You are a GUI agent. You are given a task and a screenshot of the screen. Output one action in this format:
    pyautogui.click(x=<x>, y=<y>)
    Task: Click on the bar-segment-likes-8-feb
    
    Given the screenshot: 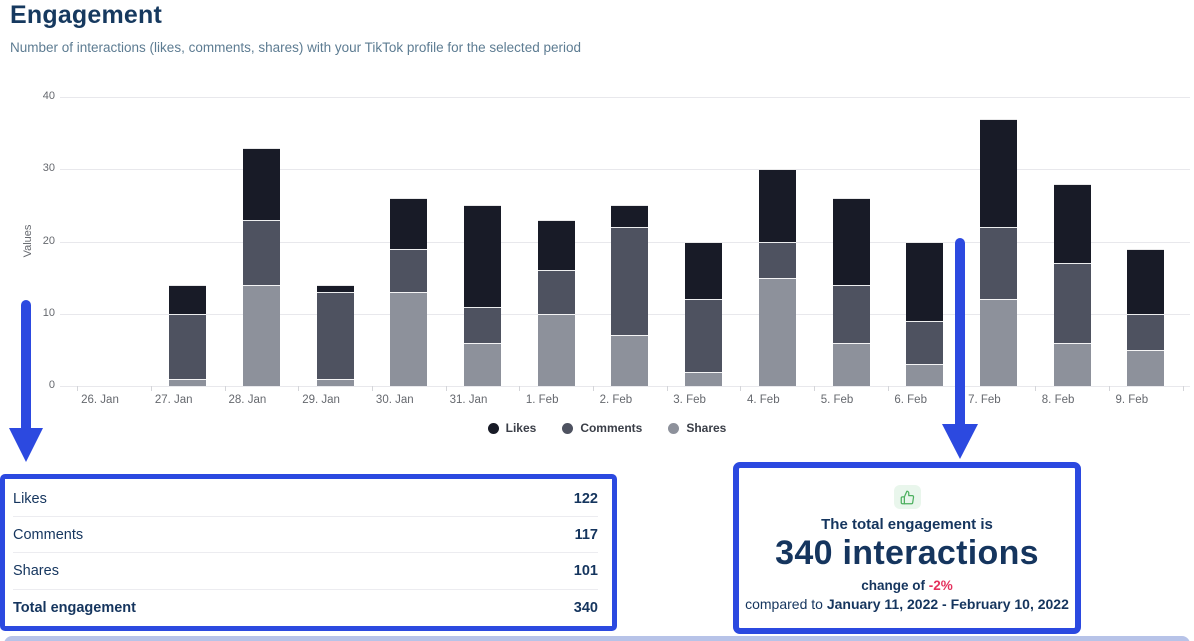 What is the action you would take?
    pyautogui.click(x=1072, y=223)
    